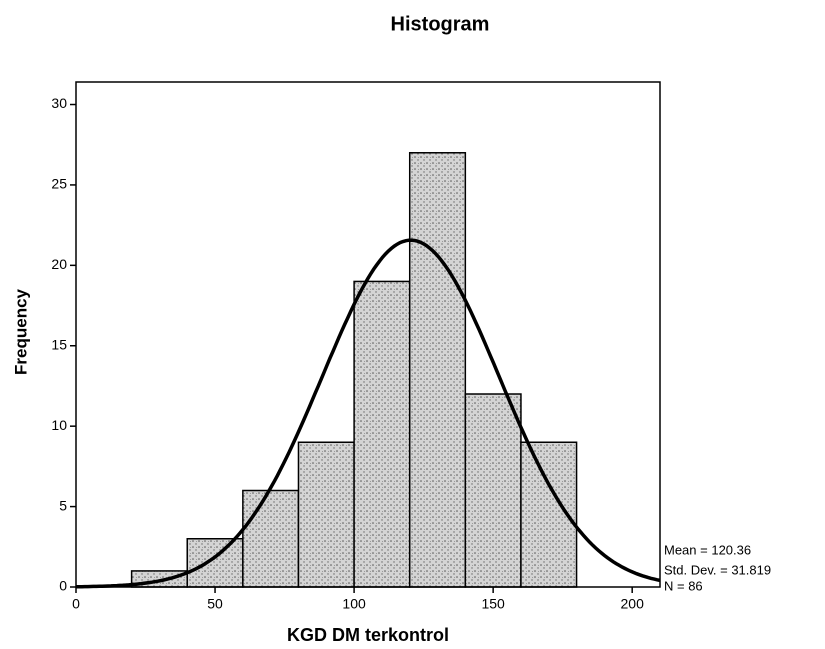 The height and width of the screenshot is (649, 825). I want to click on stat-mean: Mean = 120.36, so click(707, 549).